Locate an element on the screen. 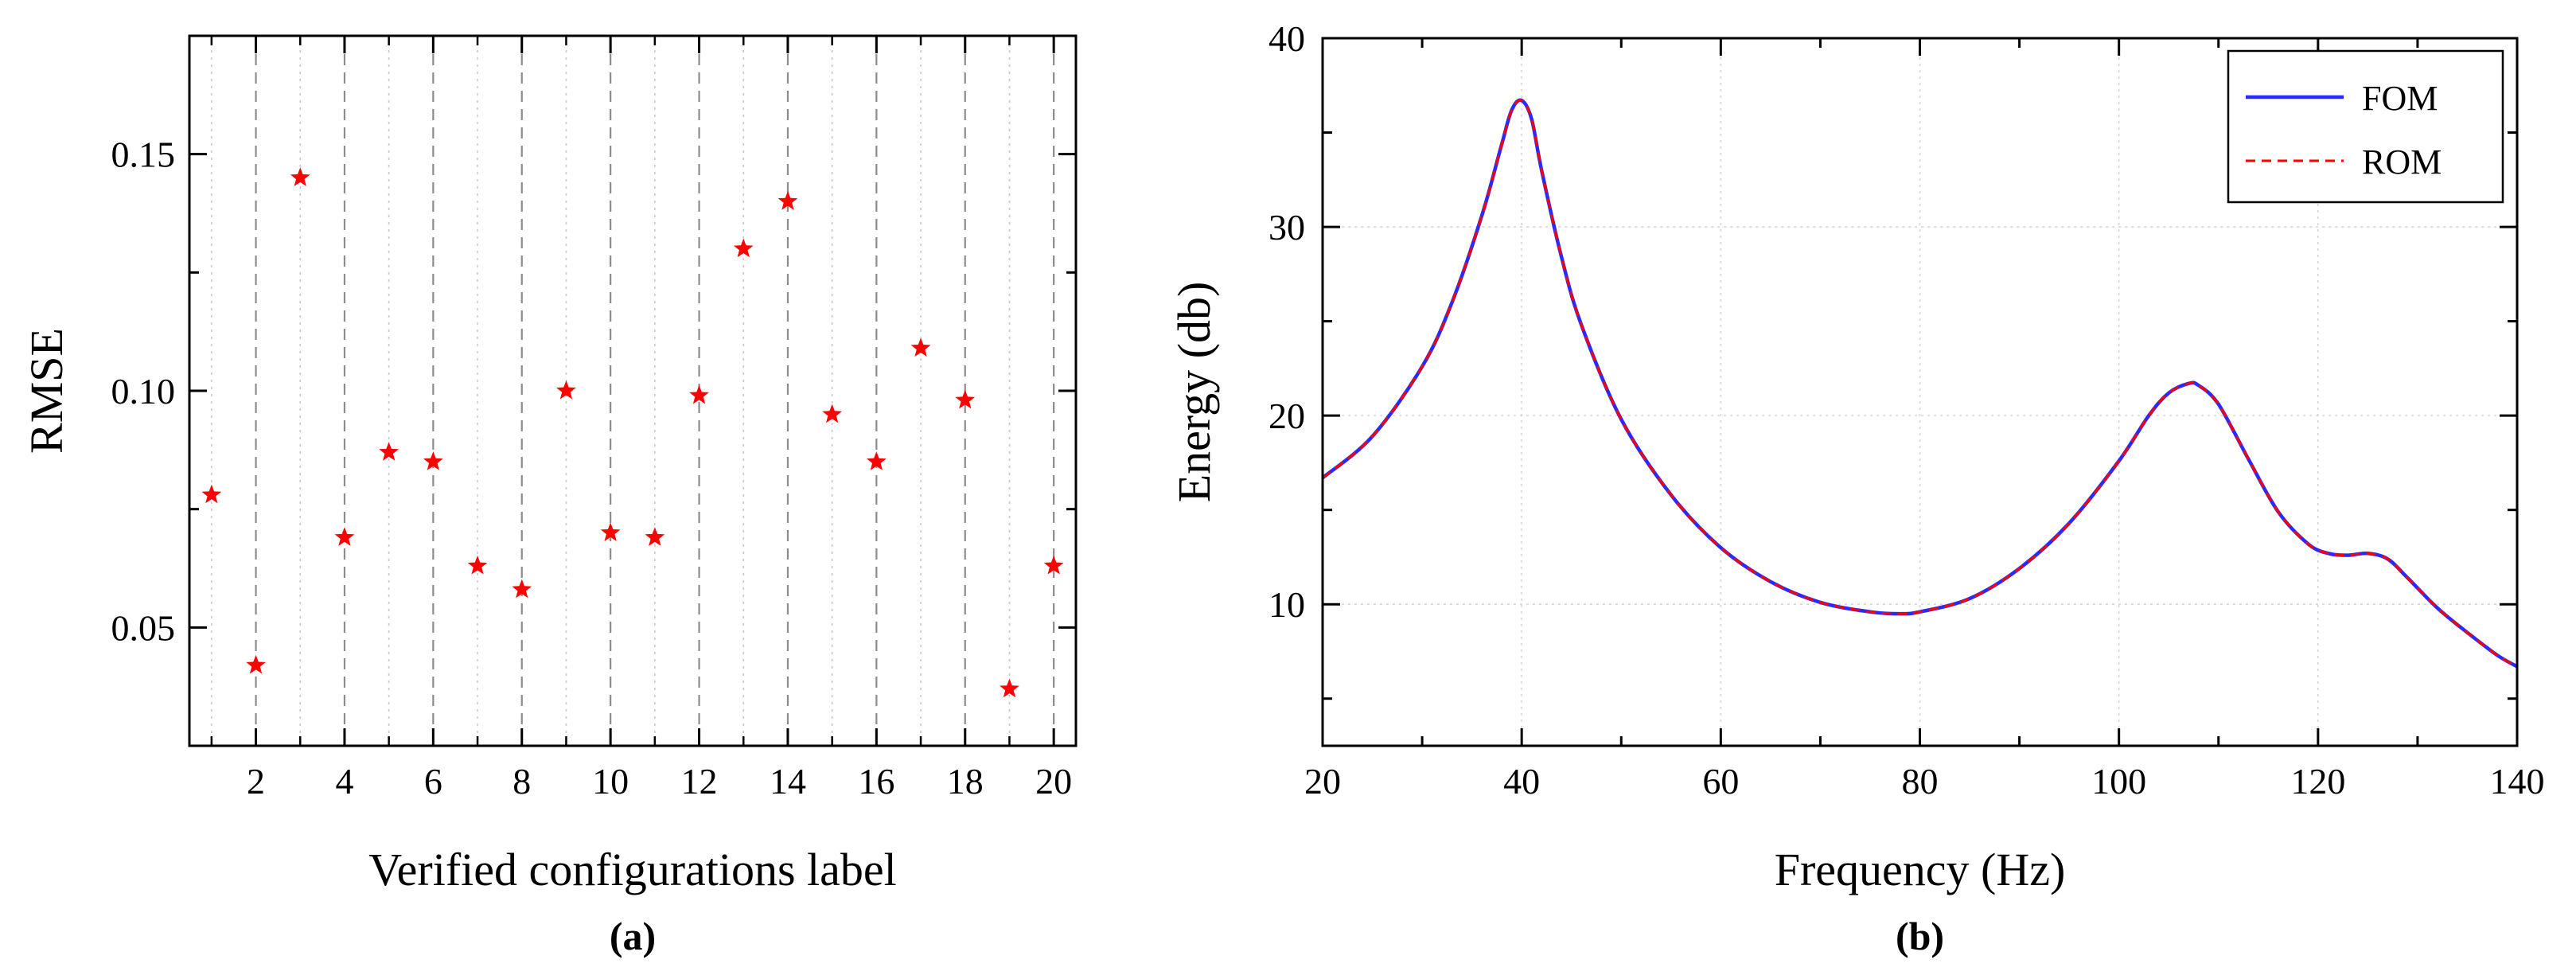  panel-b-y-tick-label: 40 is located at coordinates (1287, 38).